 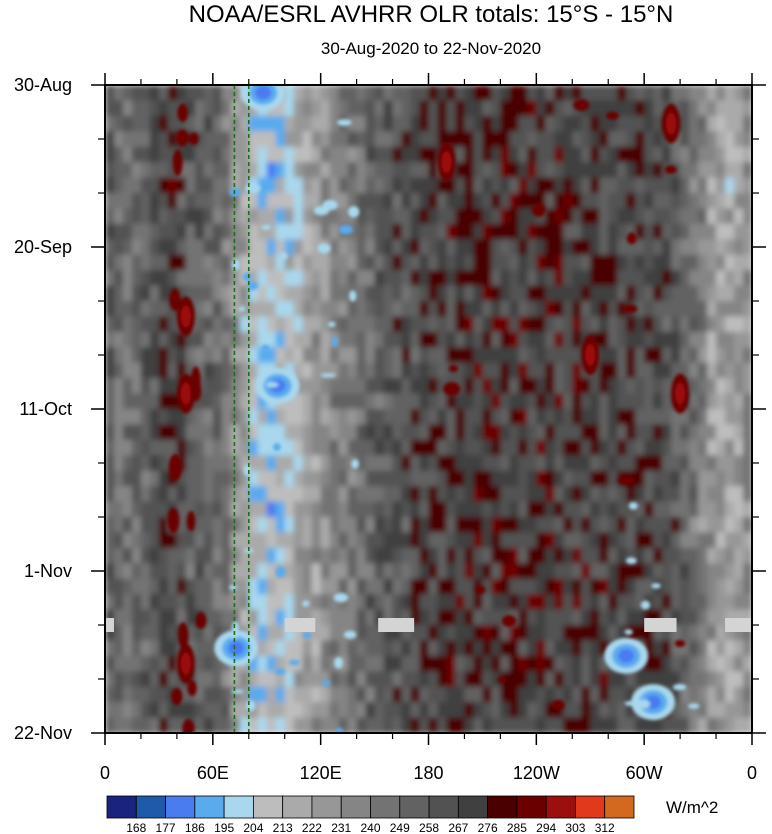 What do you see at coordinates (300, 625) in the screenshot?
I see `missing-data-bar` at bounding box center [300, 625].